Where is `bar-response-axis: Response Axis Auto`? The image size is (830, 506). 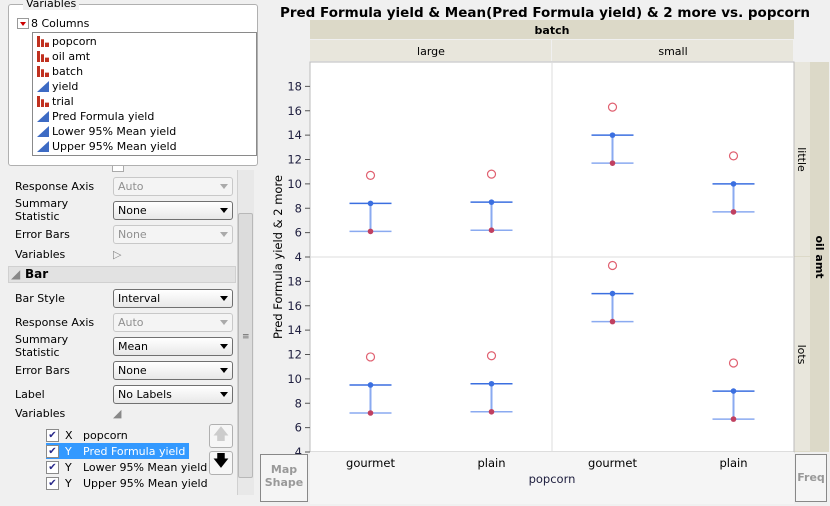 bar-response-axis: Response Axis Auto is located at coordinates (125, 322).